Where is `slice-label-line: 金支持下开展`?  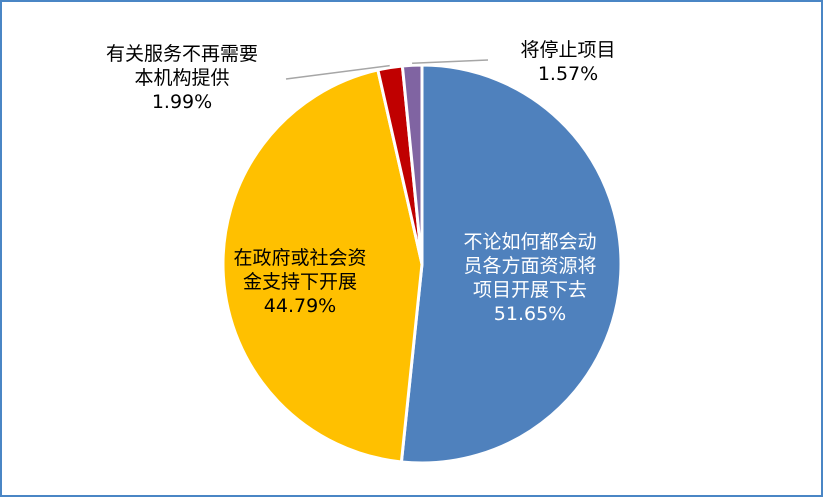 slice-label-line: 金支持下开展 is located at coordinates (299, 282).